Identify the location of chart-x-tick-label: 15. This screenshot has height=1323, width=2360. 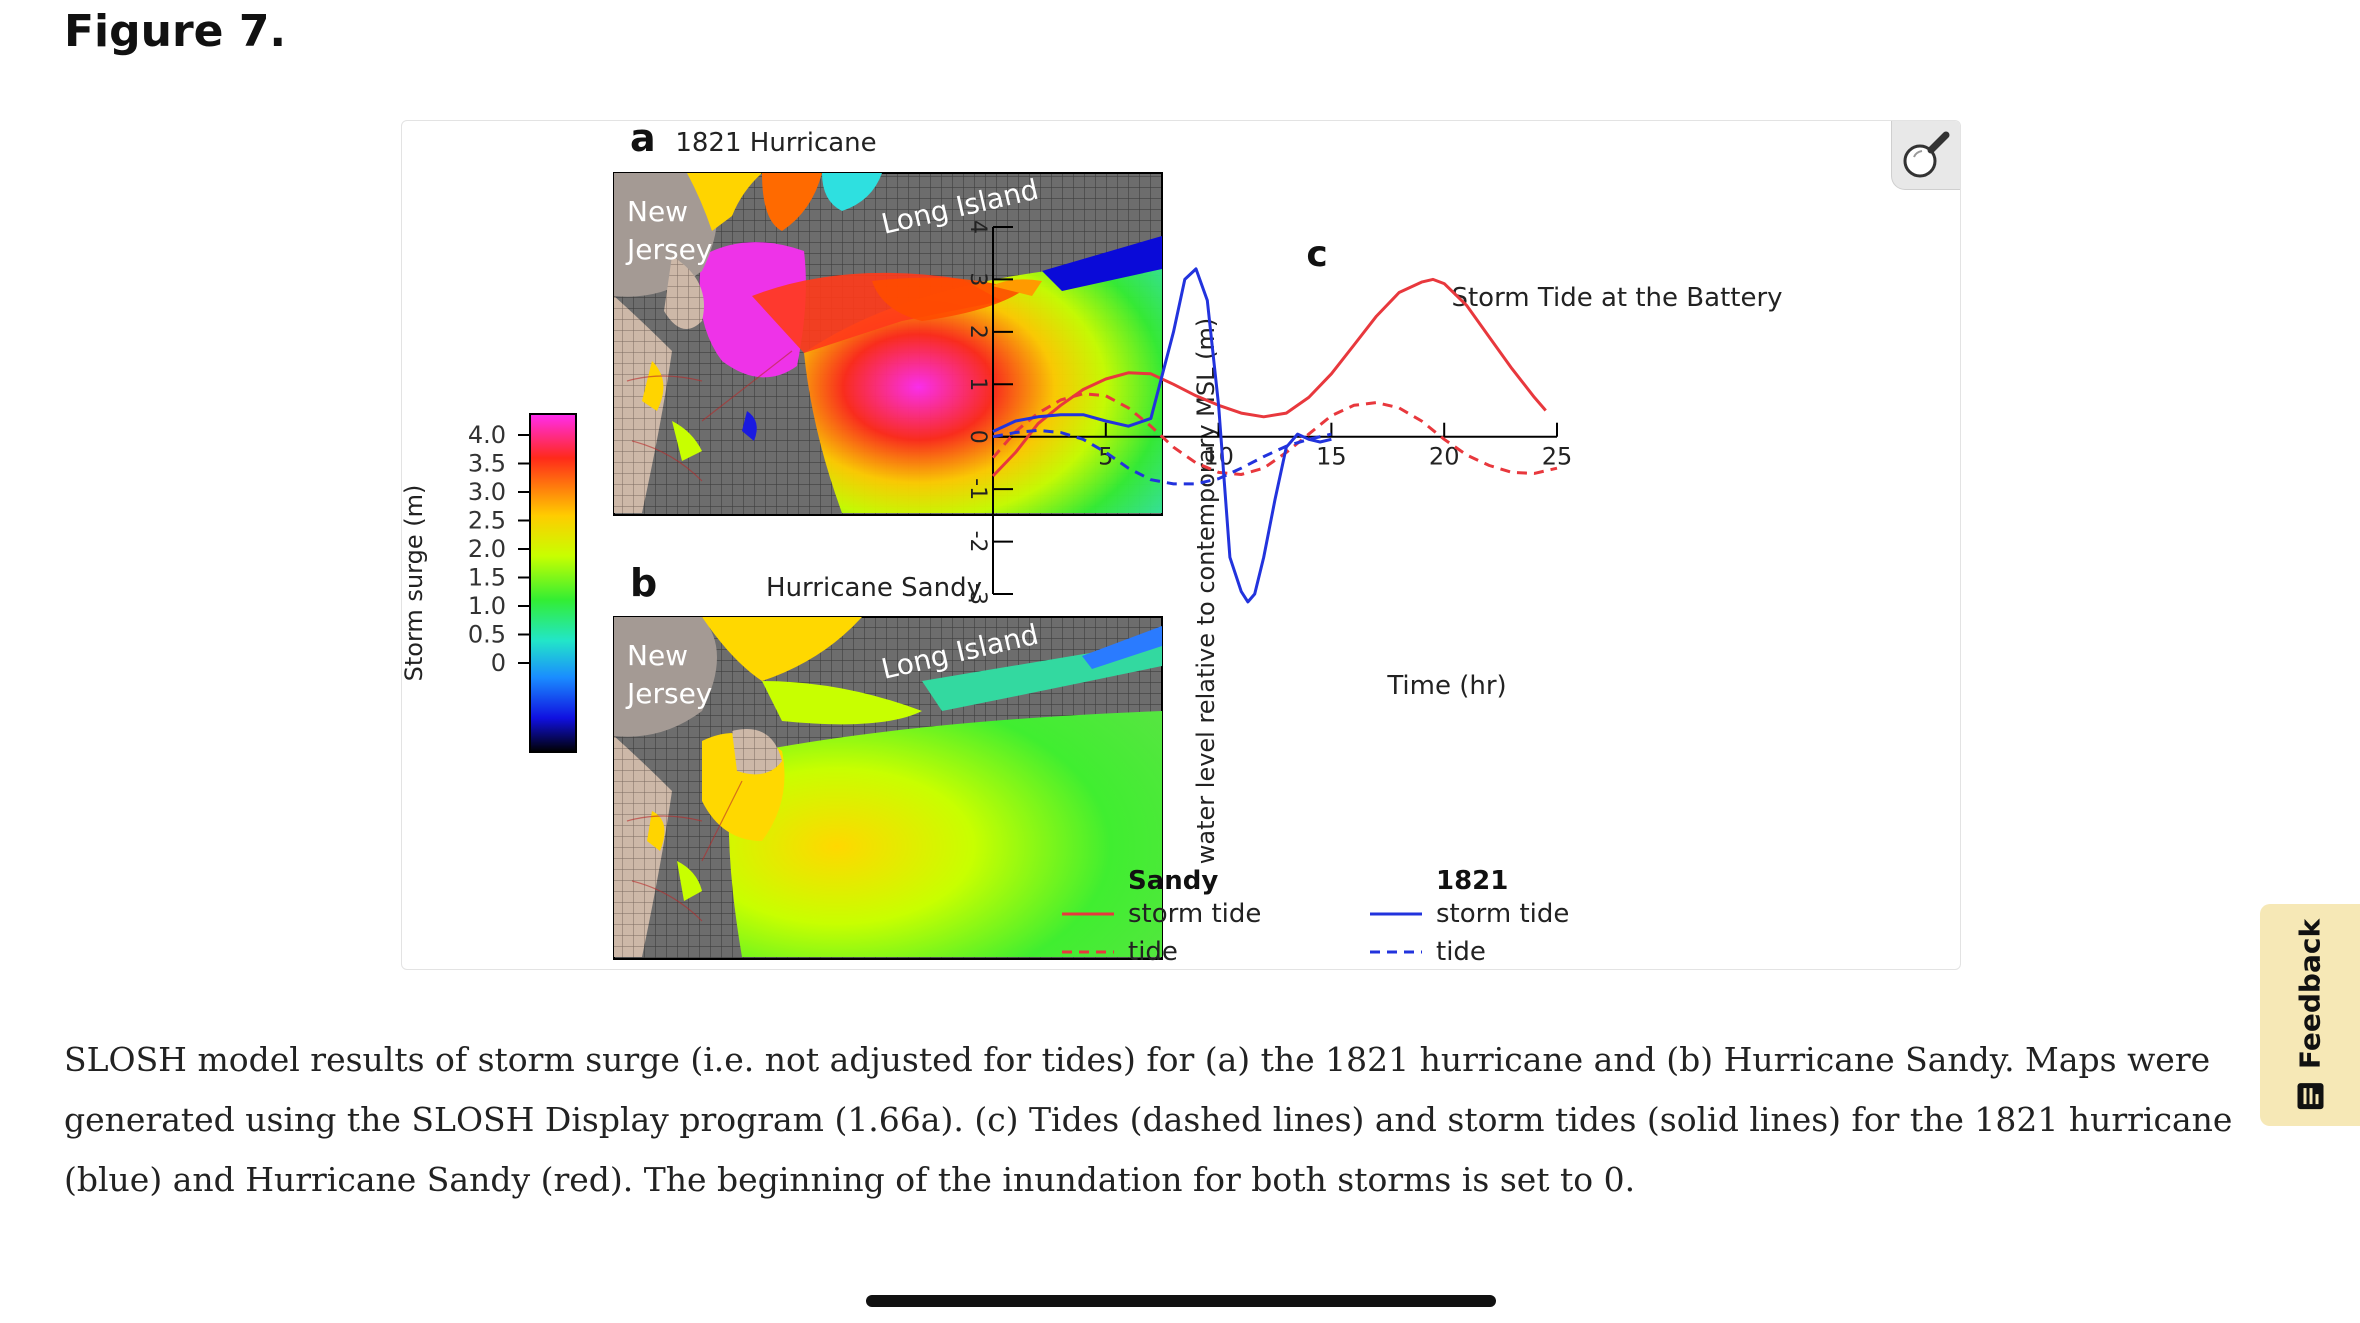
(1331, 457).